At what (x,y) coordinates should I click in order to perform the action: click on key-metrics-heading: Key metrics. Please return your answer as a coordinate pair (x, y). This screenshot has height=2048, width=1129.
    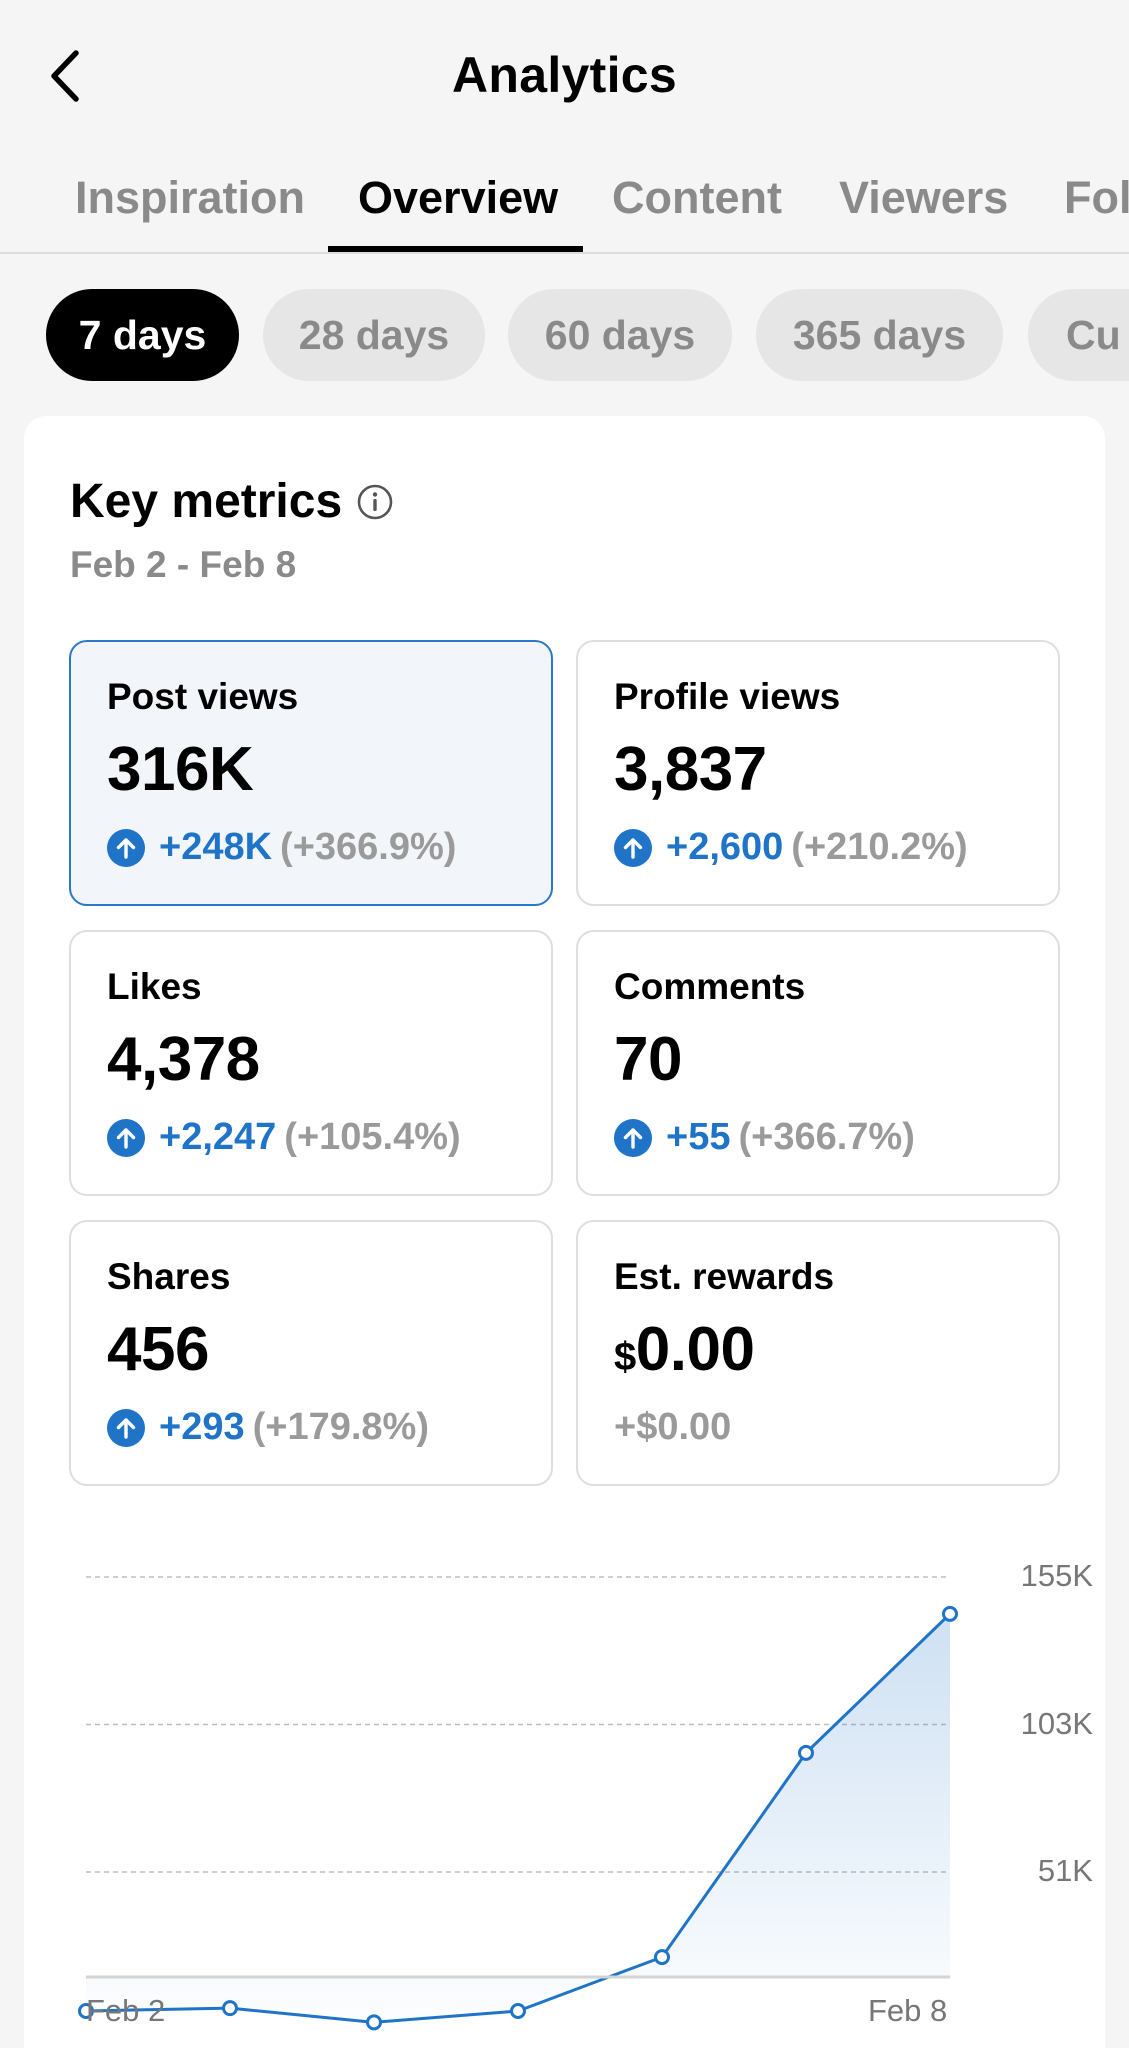
    Looking at the image, I should click on (232, 501).